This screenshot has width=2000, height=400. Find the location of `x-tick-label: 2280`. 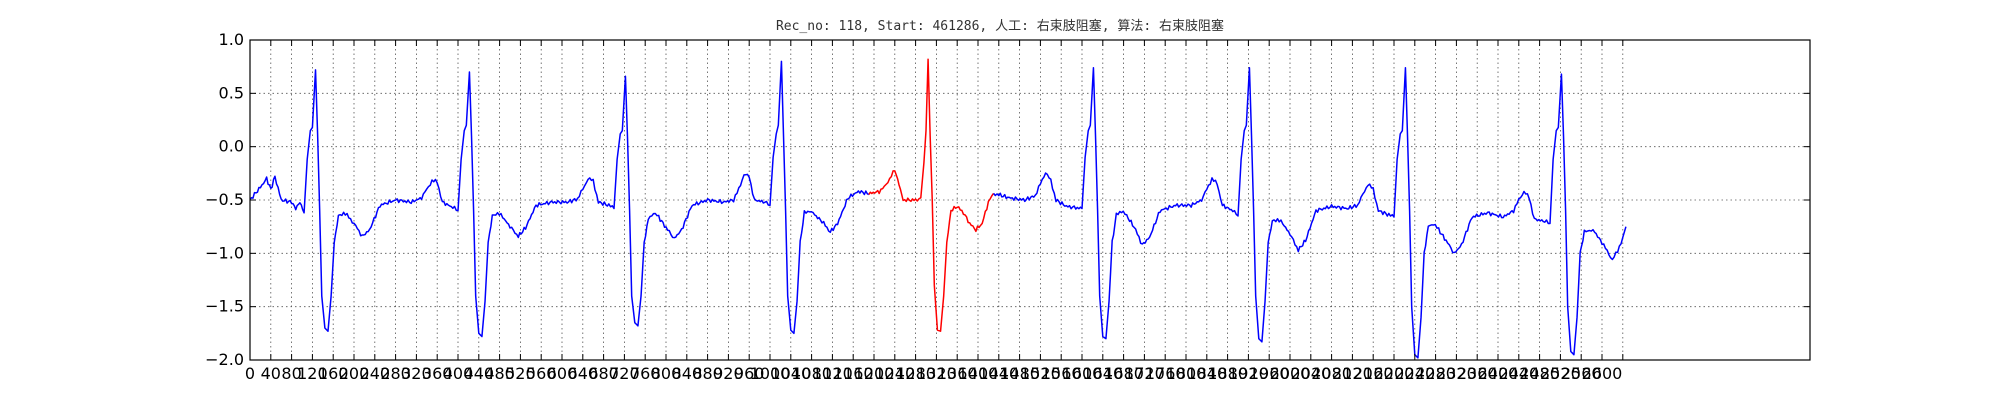

x-tick-label: 2280 is located at coordinates (1435, 373).